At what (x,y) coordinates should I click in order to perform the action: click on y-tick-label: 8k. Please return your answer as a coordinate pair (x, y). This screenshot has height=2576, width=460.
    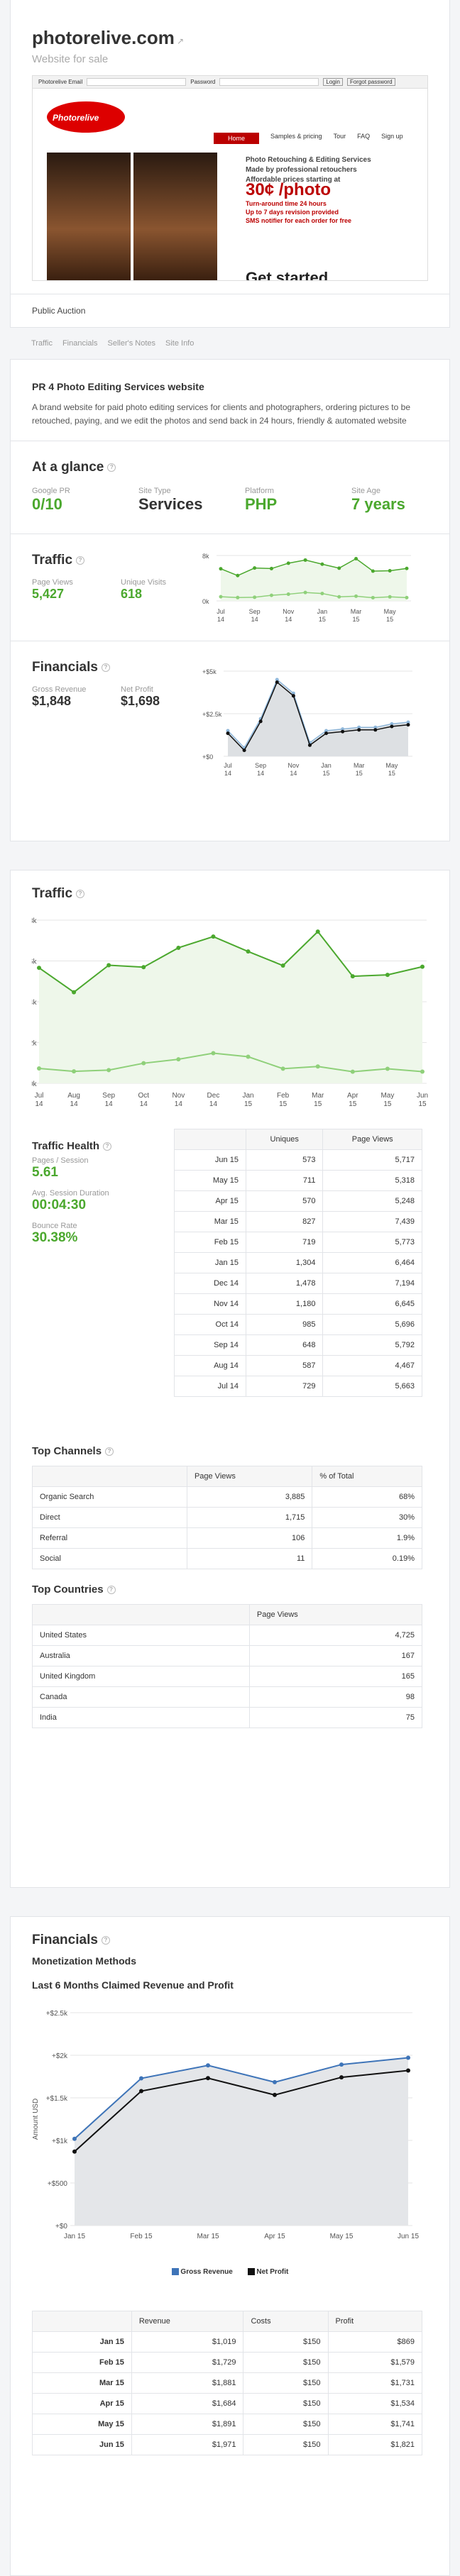
    Looking at the image, I should click on (35, 921).